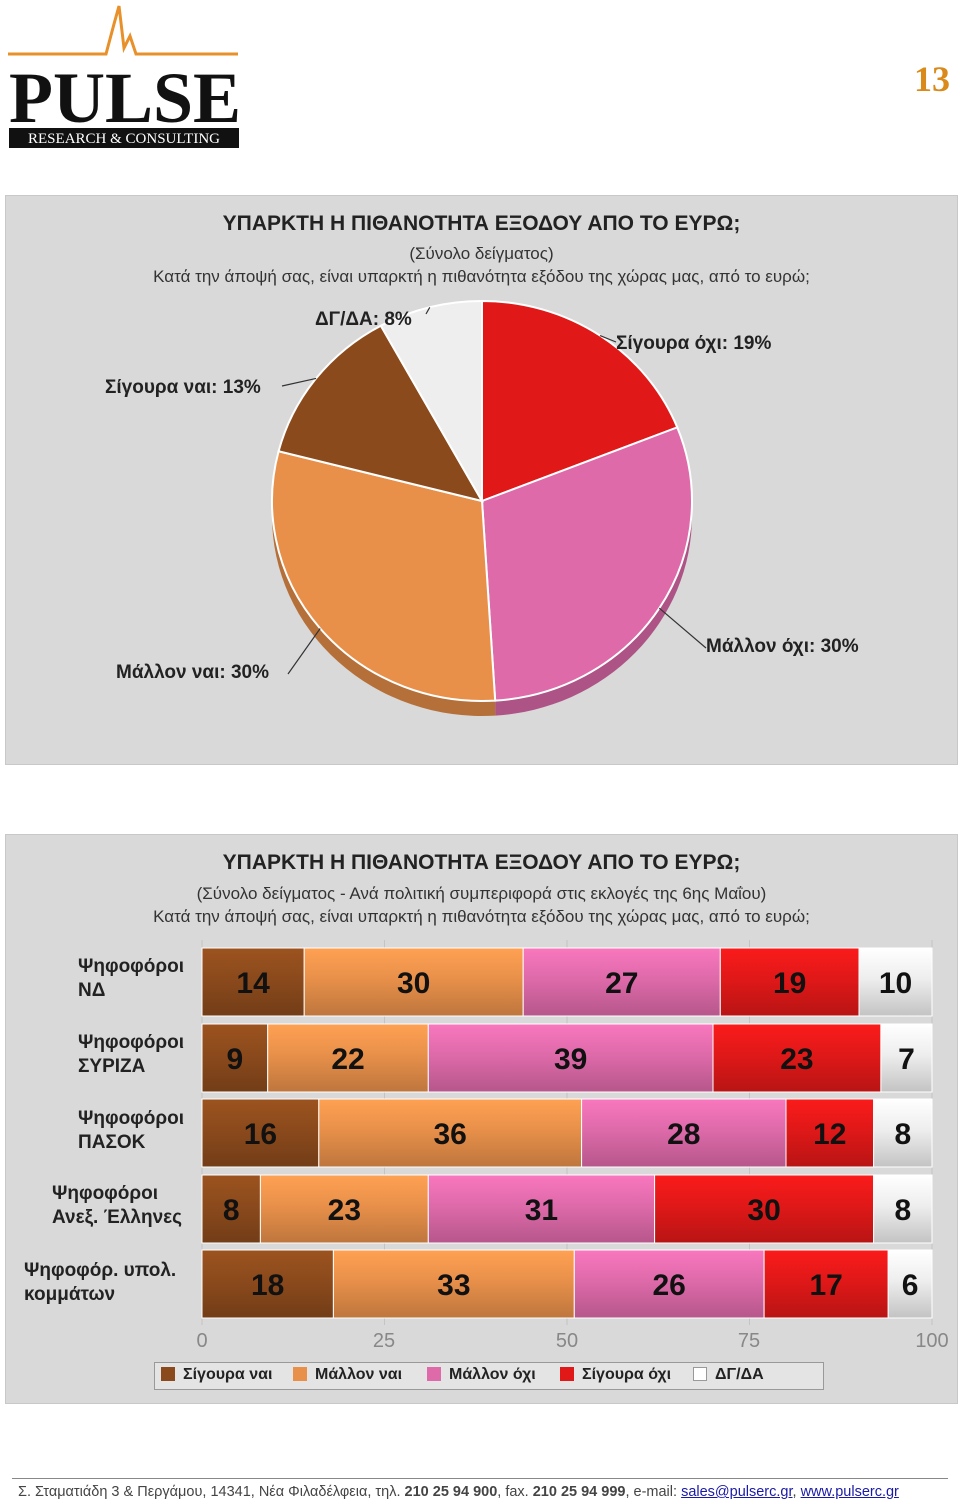 This screenshot has width=960, height=1504. What do you see at coordinates (347, 1375) in the screenshot?
I see `legend-item-likely-yes: Μάλλον ναι` at bounding box center [347, 1375].